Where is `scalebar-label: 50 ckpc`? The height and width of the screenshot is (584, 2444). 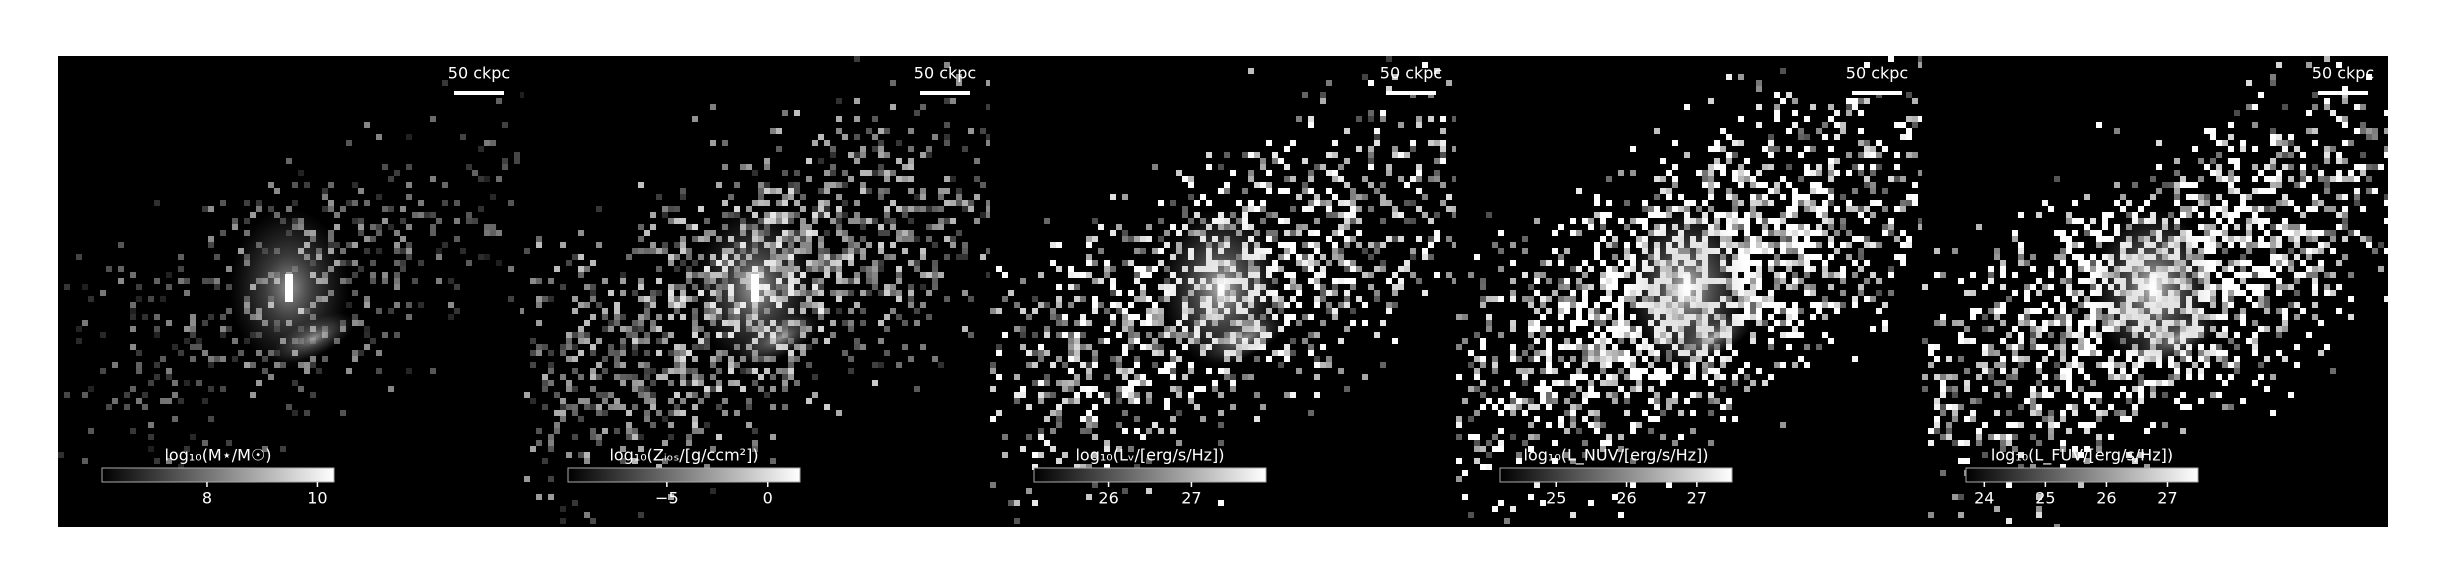
scalebar-label: 50 ckpc is located at coordinates (945, 73).